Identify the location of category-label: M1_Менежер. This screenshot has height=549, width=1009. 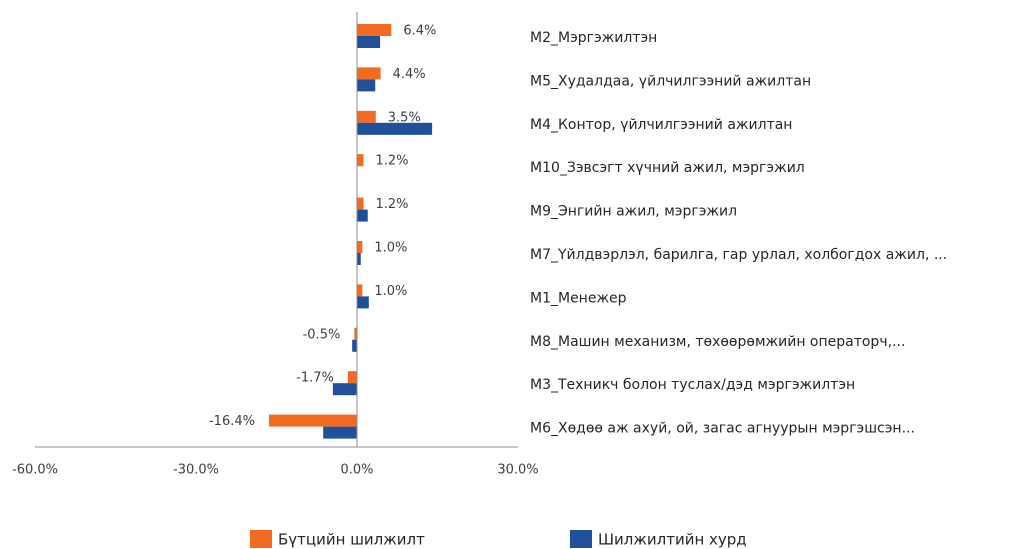
(578, 298).